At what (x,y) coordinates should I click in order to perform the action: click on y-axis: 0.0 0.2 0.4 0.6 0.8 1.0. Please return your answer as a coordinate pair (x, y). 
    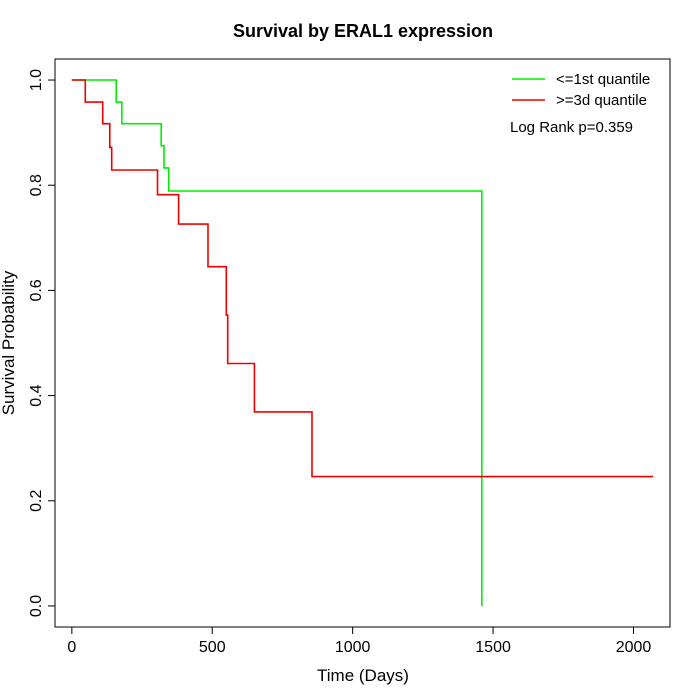
    Looking at the image, I should click on (41, 343).